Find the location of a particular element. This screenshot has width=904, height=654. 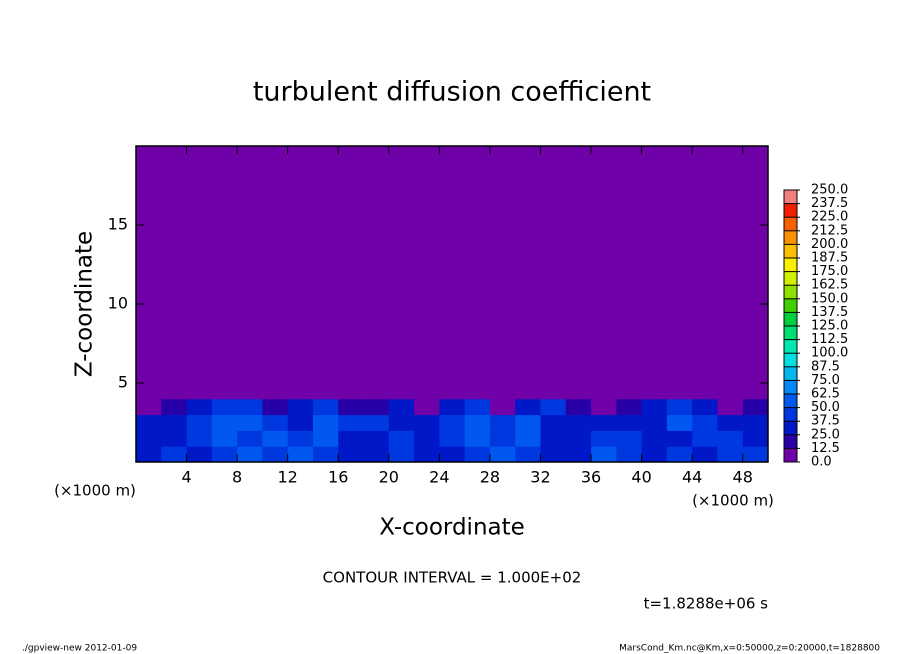

colorbar-label: 187.5 is located at coordinates (829, 258).